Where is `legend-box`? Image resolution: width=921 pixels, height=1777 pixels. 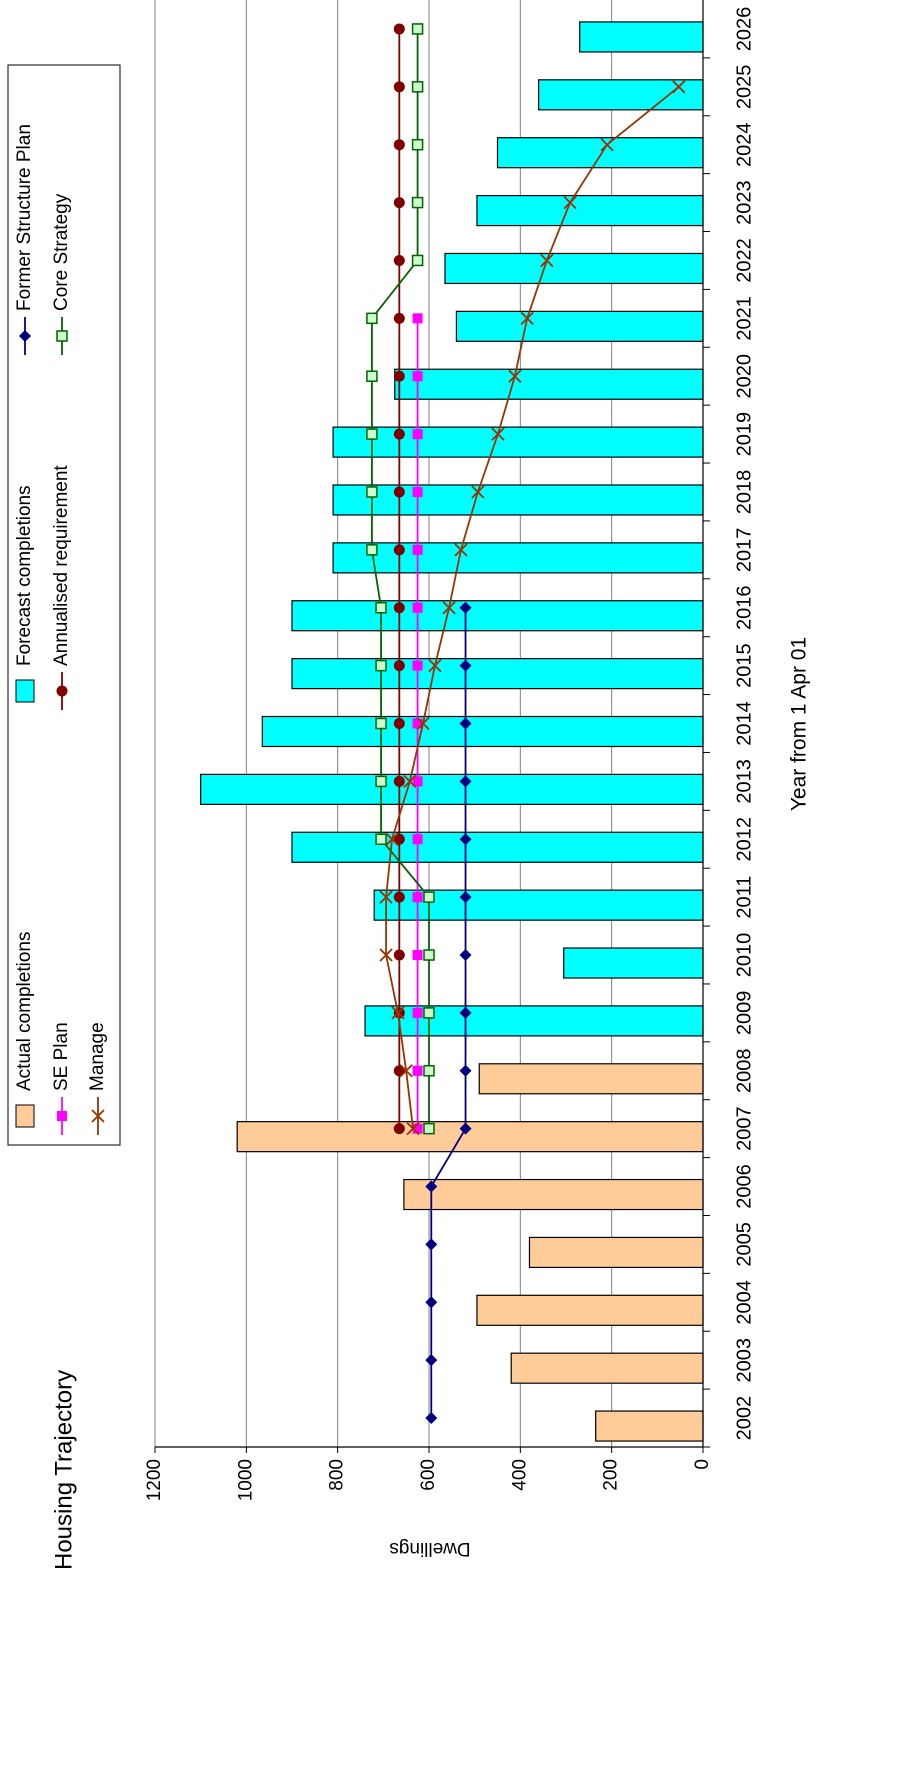
legend-box is located at coordinates (64, 605).